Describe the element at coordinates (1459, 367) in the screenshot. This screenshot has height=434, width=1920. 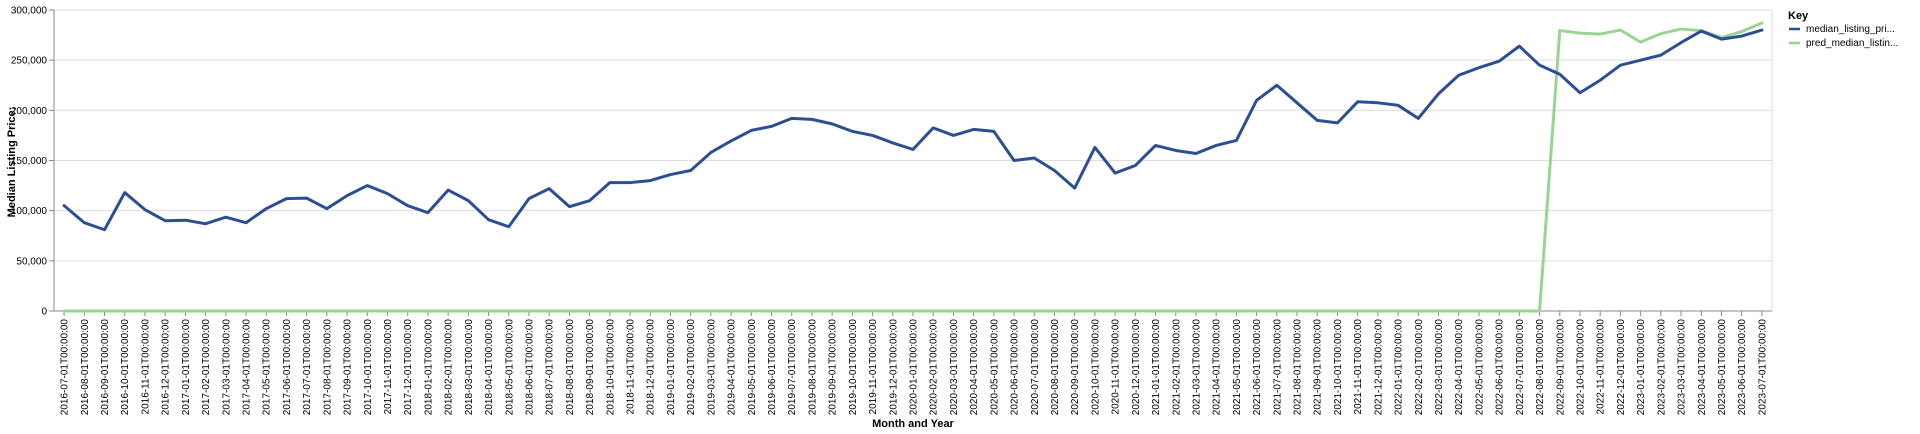
I see `x-tick-label: 2022-04-01T00:00:00` at that location.